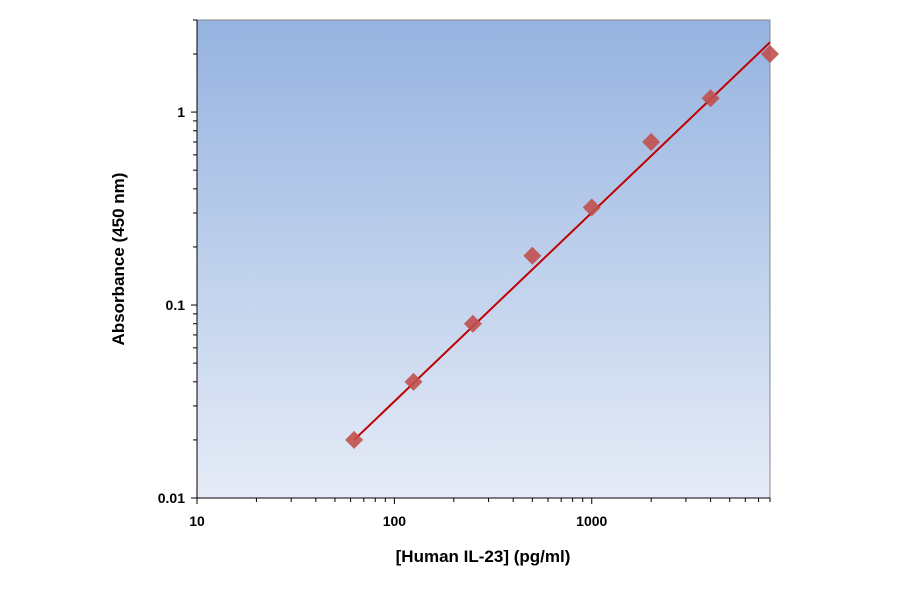 The image size is (900, 594). I want to click on x-tick-label: 100, so click(395, 521).